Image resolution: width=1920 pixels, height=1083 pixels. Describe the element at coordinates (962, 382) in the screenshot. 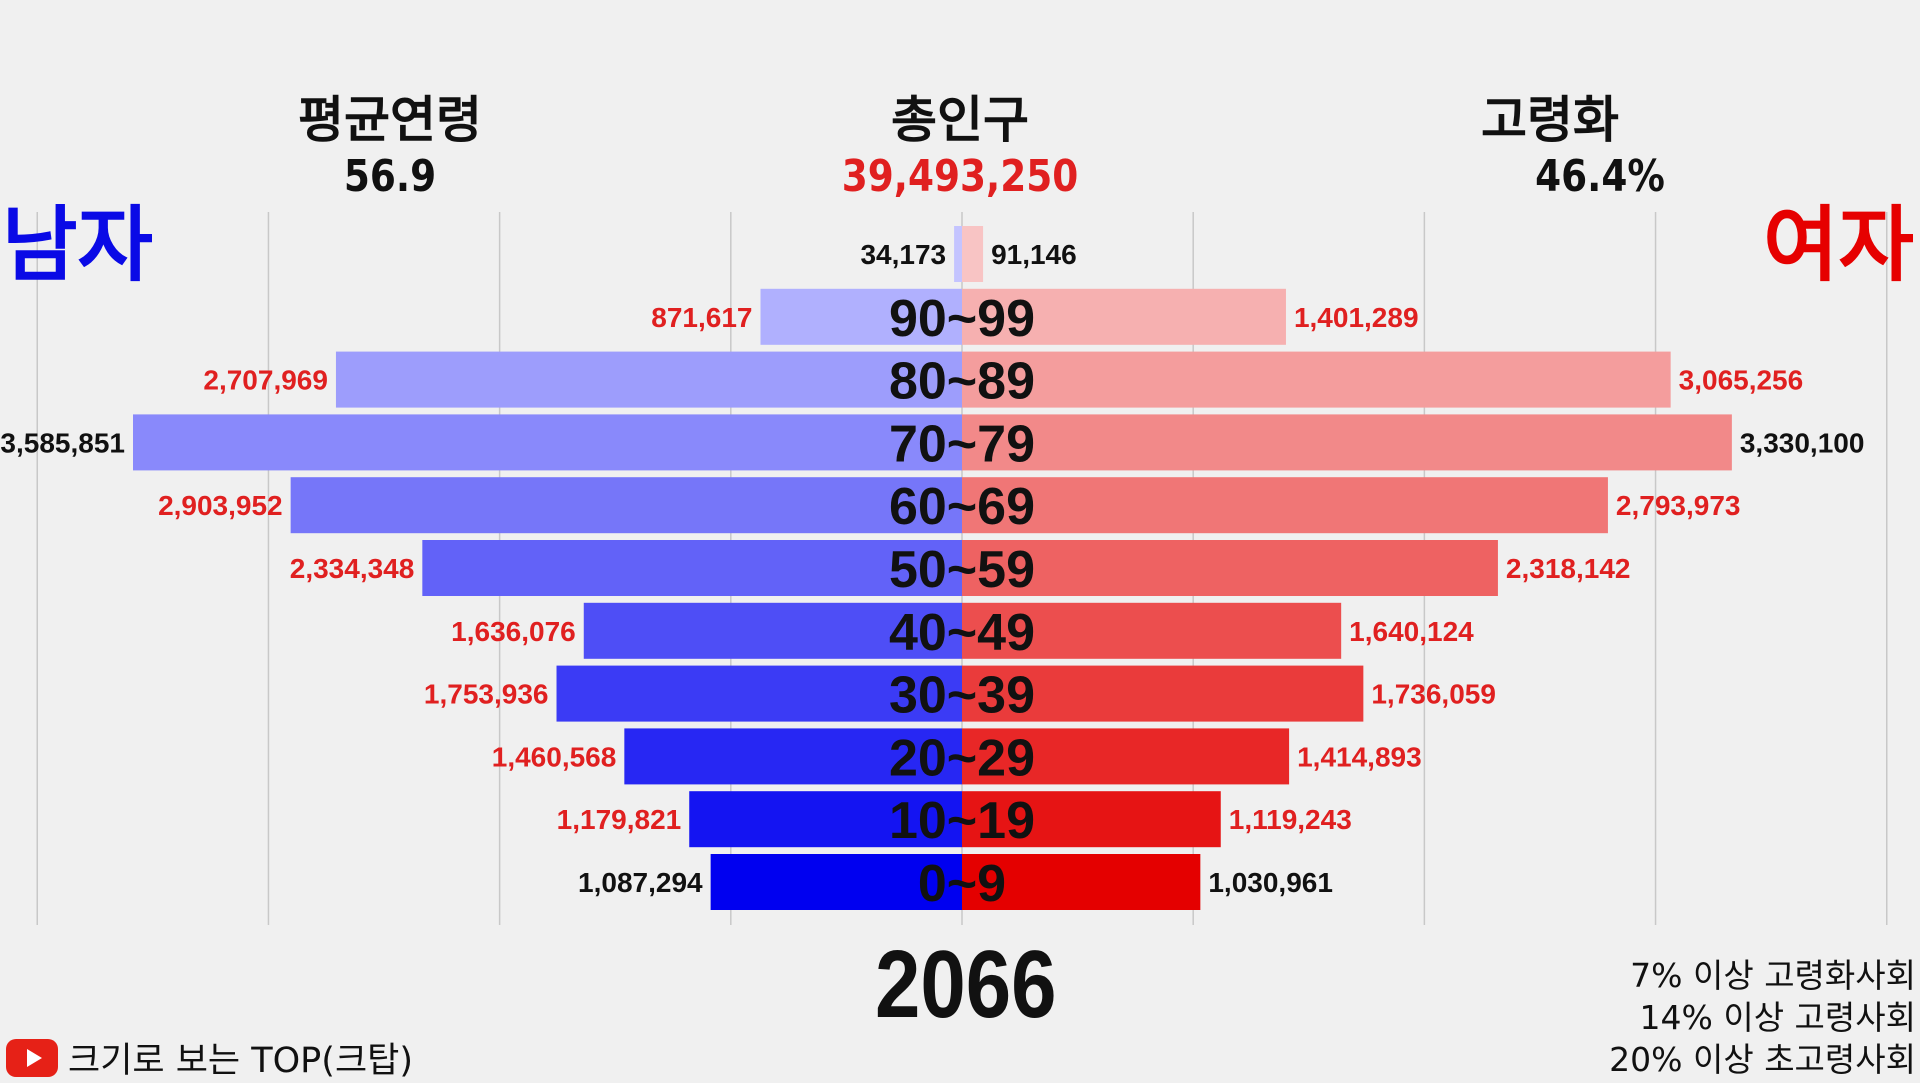

I see `age-group-label: 80~89` at that location.